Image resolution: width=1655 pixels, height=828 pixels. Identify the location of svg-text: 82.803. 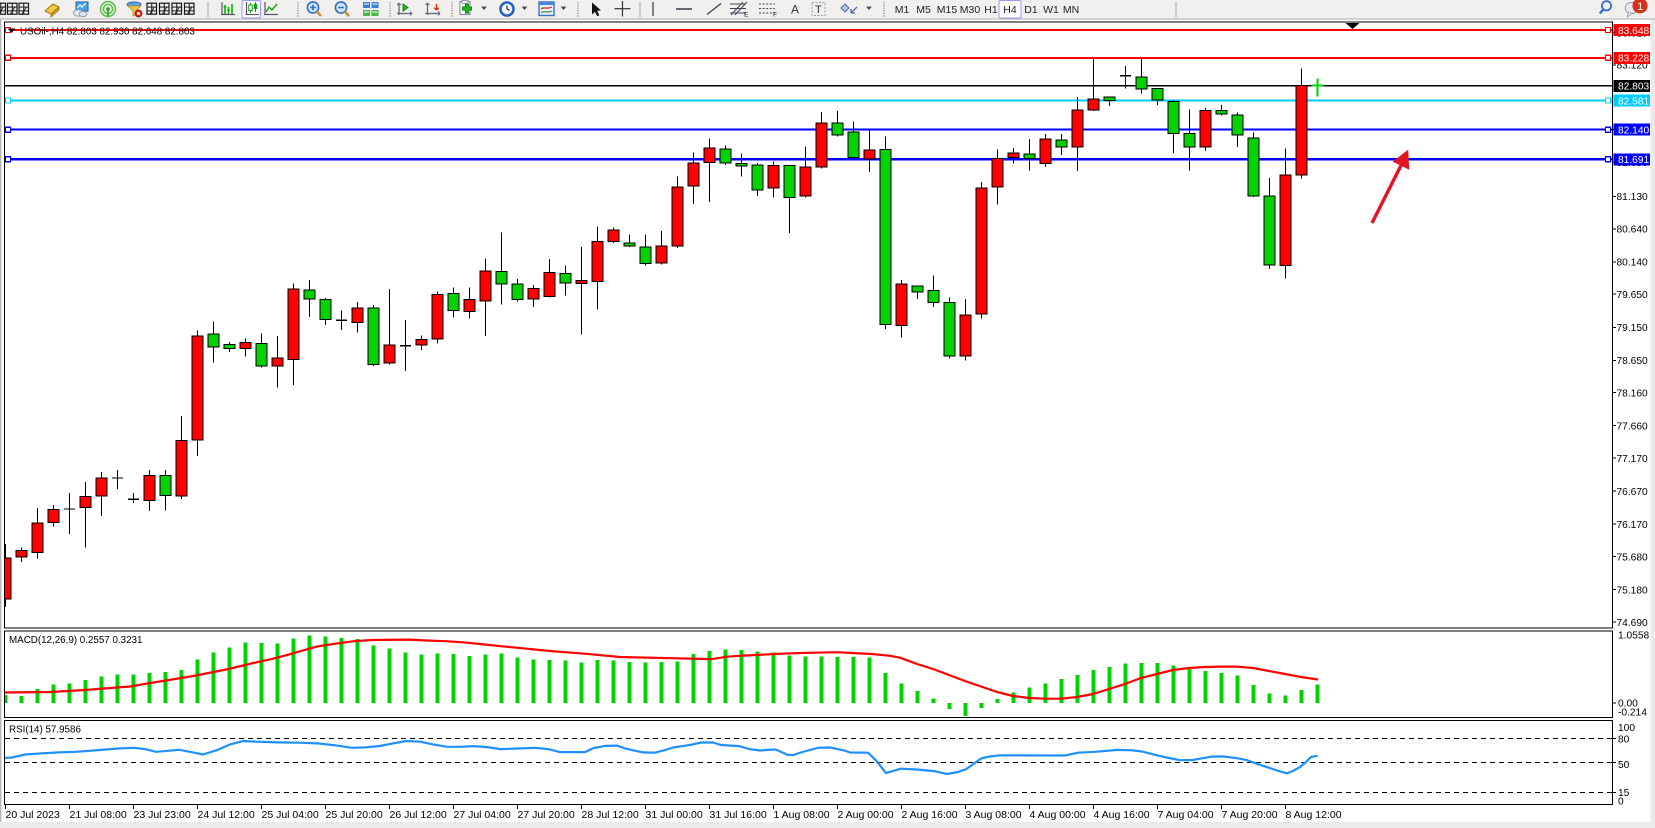
(1633, 87).